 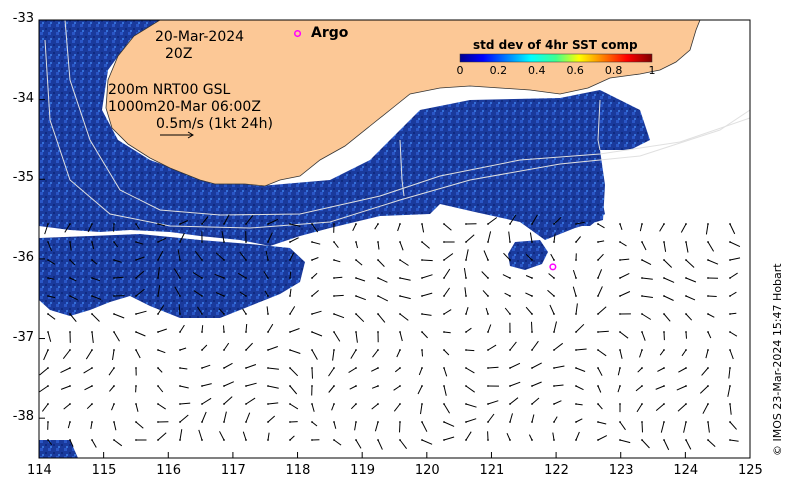 I want to click on lon-tick-label: 115, so click(x=104, y=470).